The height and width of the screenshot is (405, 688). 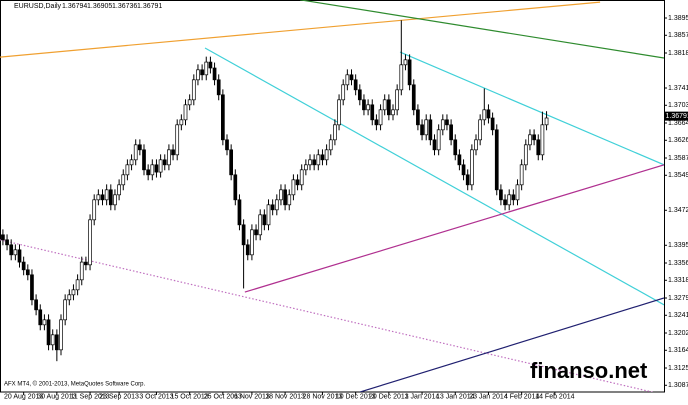 What do you see at coordinates (149, 6) in the screenshot?
I see `quote-close: 1.36791` at bounding box center [149, 6].